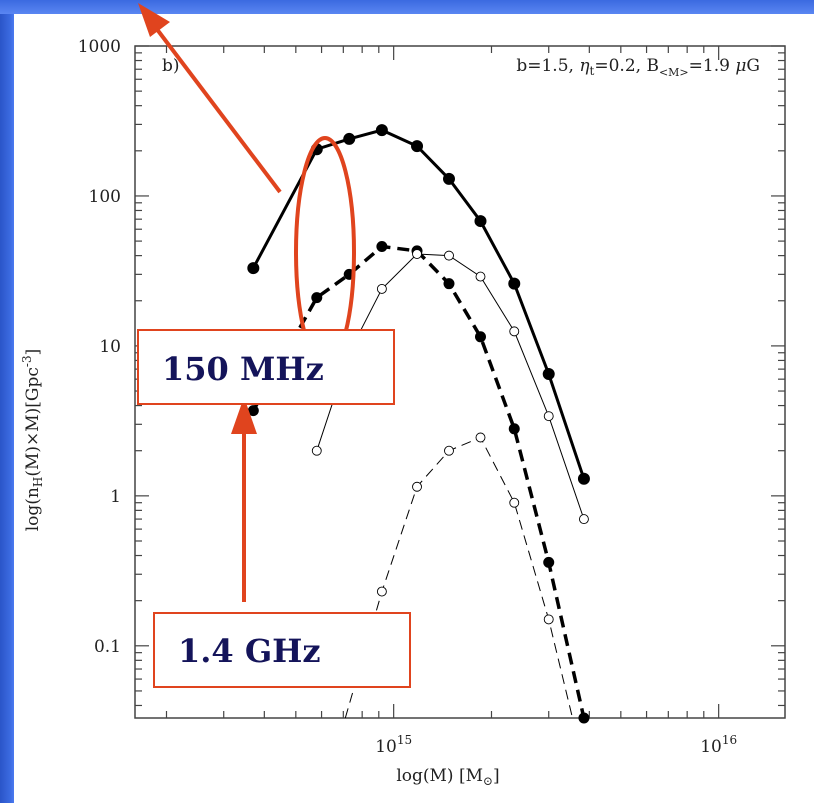 This screenshot has height=803, width=814. What do you see at coordinates (393, 745) in the screenshot?
I see `x-tick-label: 1015` at bounding box center [393, 745].